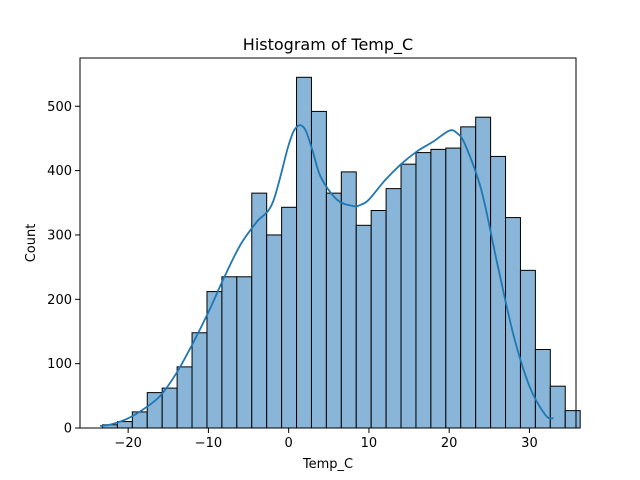 The image size is (640, 480). Describe the element at coordinates (59, 300) in the screenshot. I see `y-tick-label: 200` at that location.